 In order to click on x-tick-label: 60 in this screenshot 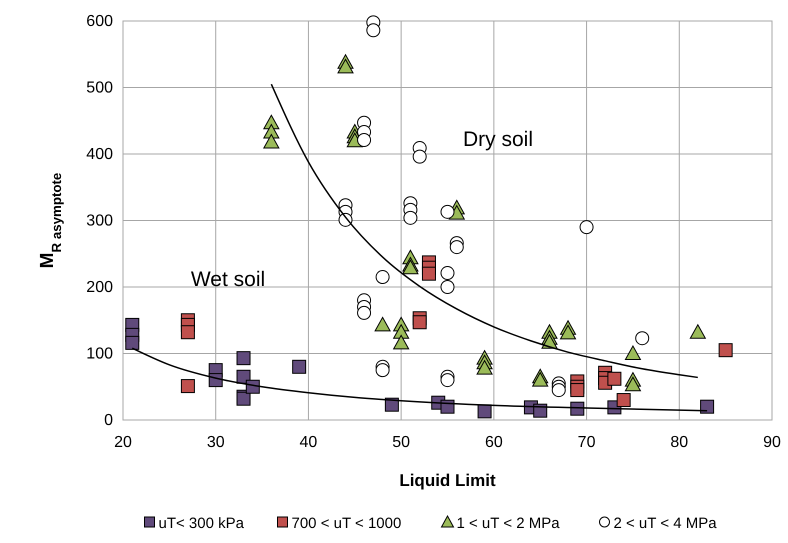, I will do `click(493, 442)`.